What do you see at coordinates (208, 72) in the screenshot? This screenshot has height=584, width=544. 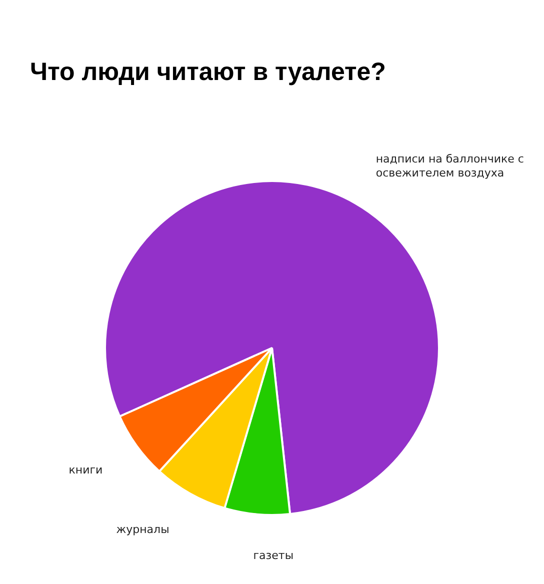 I see `chart-title: Что люди читают в туалете?` at bounding box center [208, 72].